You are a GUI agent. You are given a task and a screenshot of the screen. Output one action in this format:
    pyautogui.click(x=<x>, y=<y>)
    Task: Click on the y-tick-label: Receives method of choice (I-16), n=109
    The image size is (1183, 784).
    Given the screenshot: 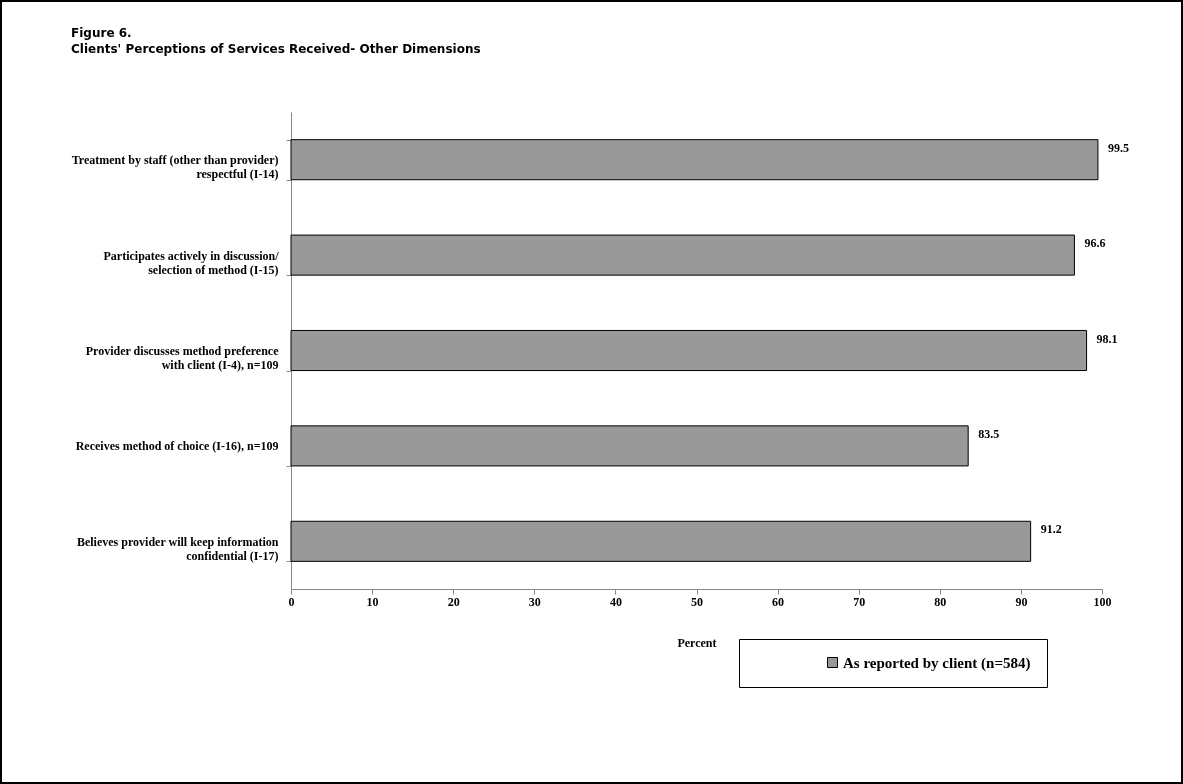 What is the action you would take?
    pyautogui.click(x=177, y=446)
    